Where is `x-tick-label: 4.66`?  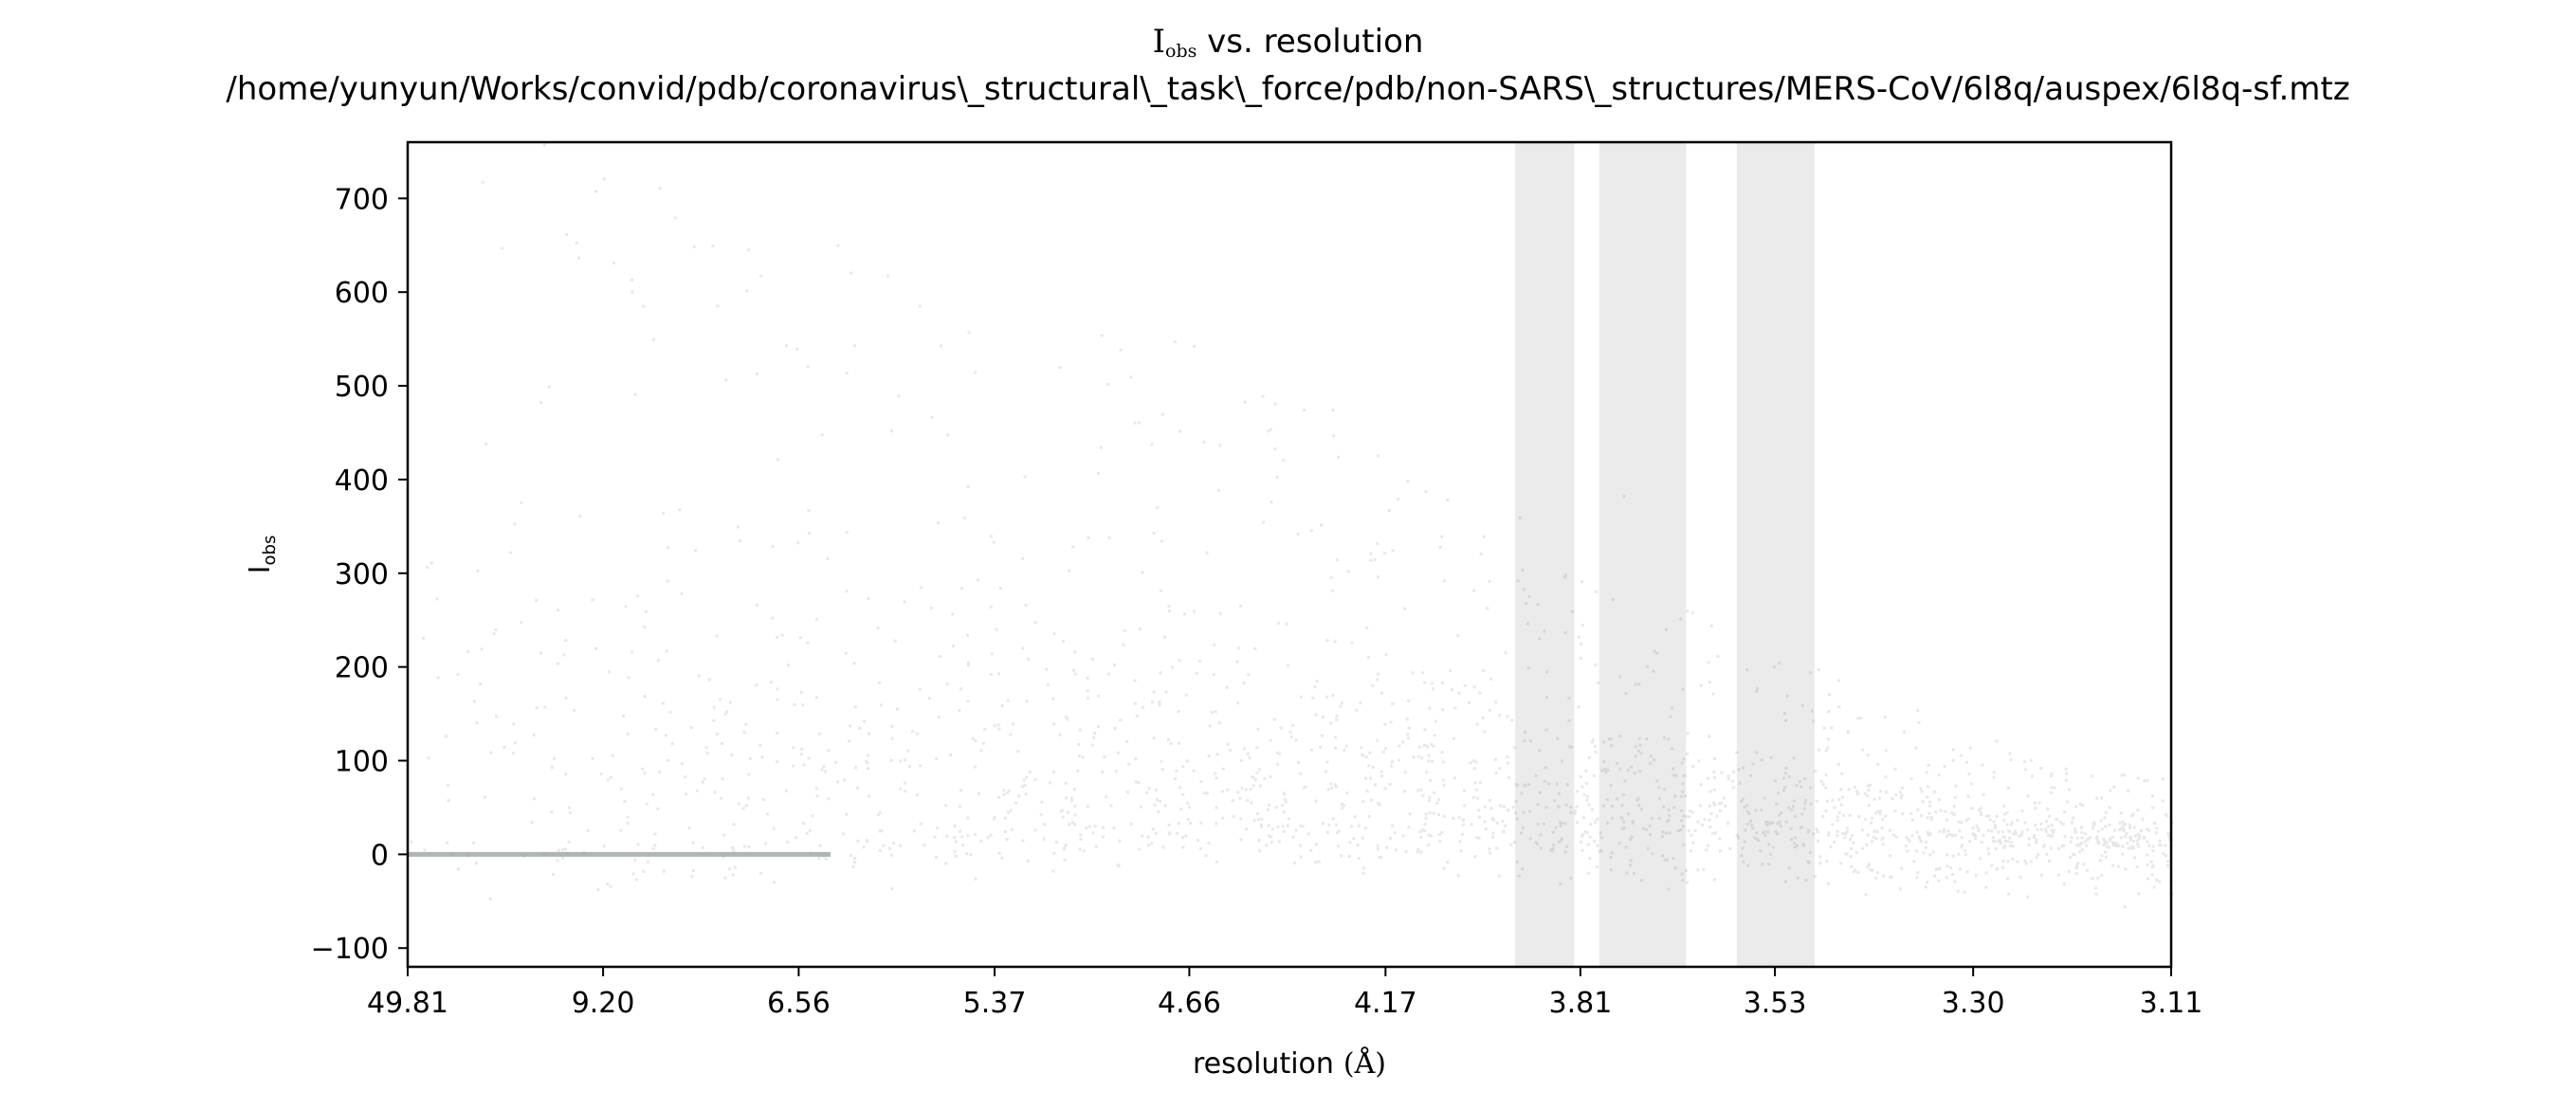 x-tick-label: 4.66 is located at coordinates (1189, 1004).